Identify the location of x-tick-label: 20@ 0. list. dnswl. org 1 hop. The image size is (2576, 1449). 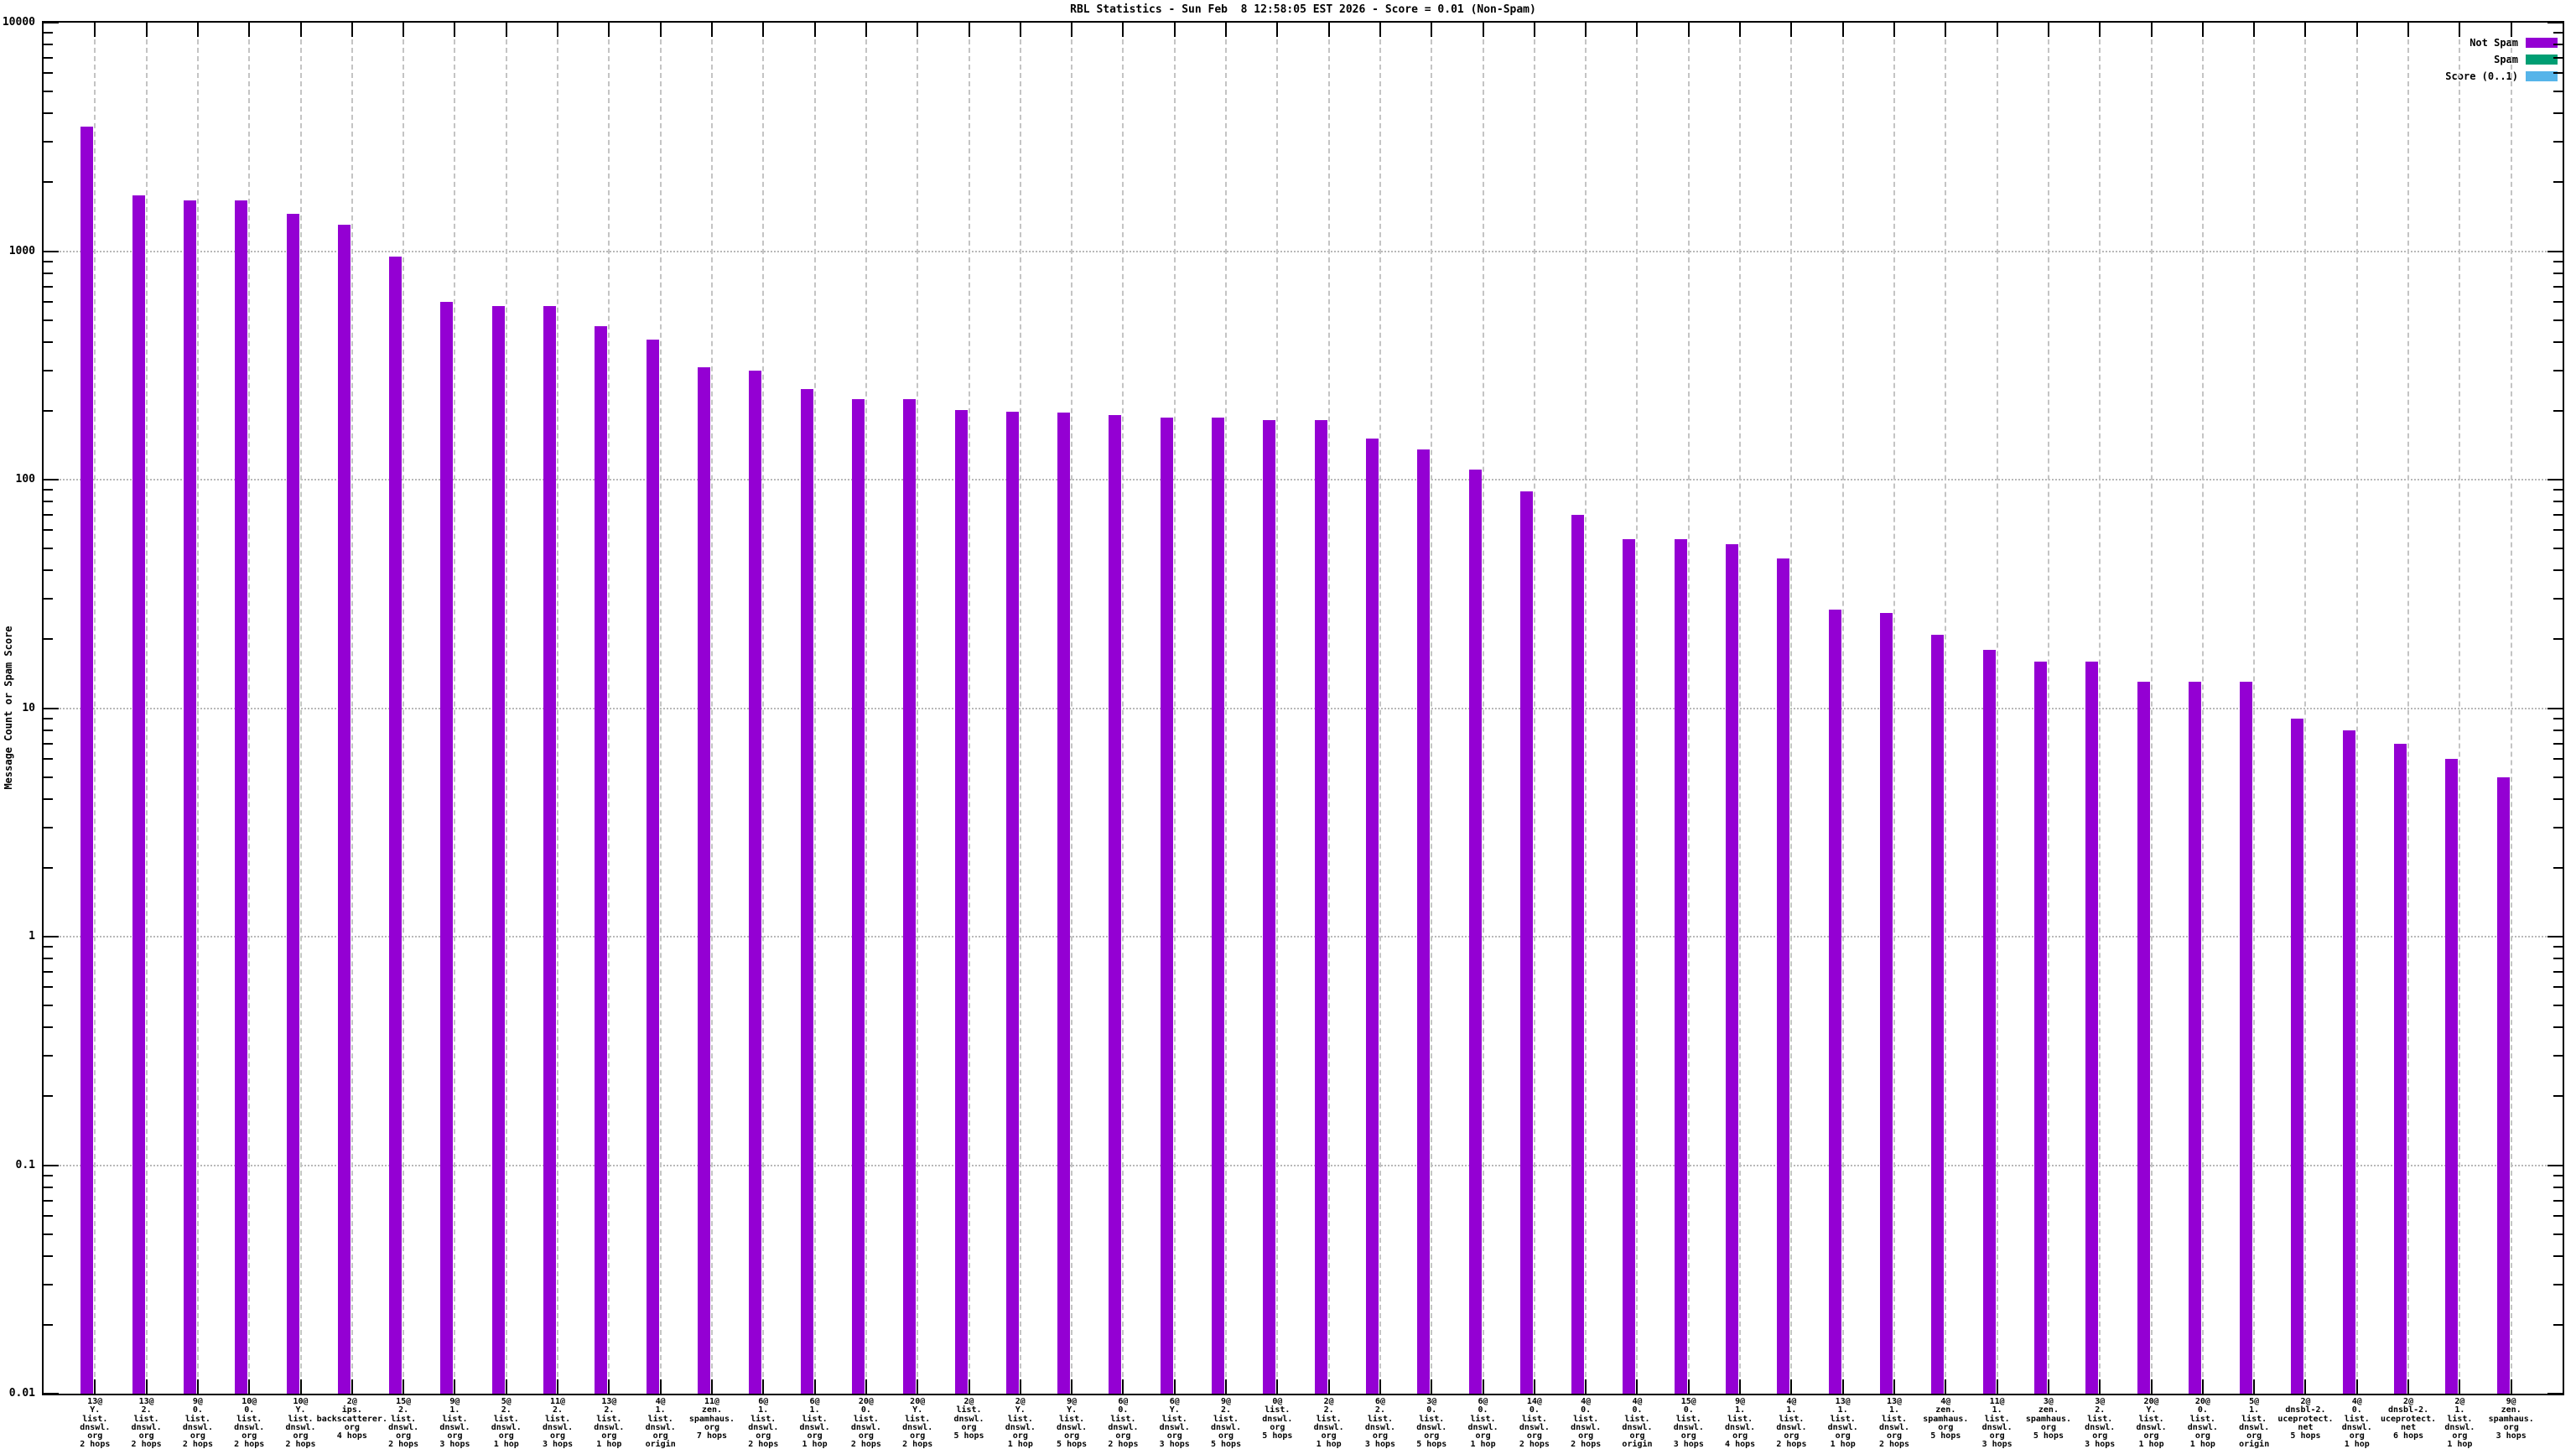
(2202, 1423).